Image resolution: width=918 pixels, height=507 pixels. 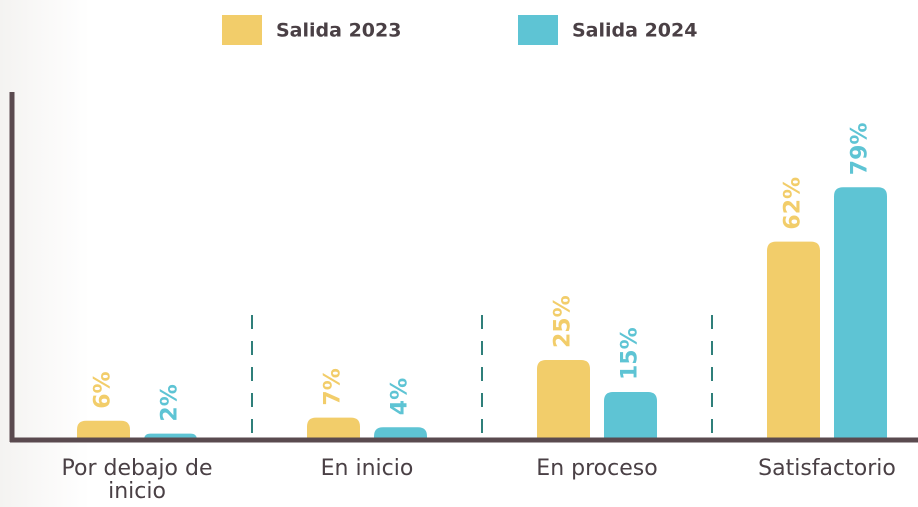 I want to click on separators, so click(x=482, y=377).